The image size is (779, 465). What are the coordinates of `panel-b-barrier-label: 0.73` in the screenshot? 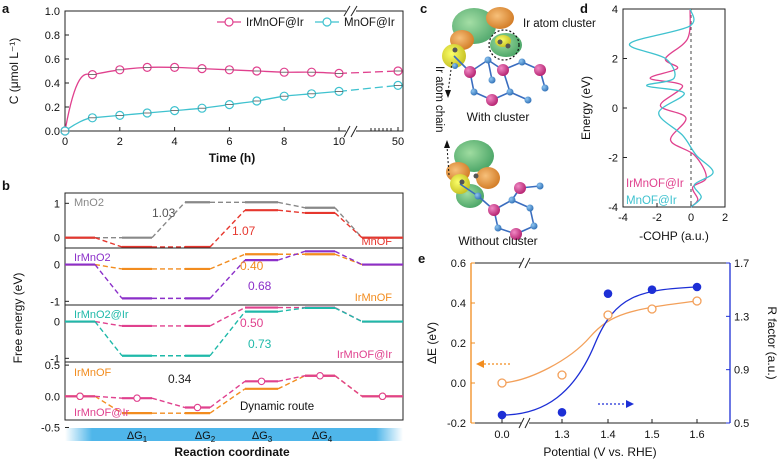 It's located at (260, 344).